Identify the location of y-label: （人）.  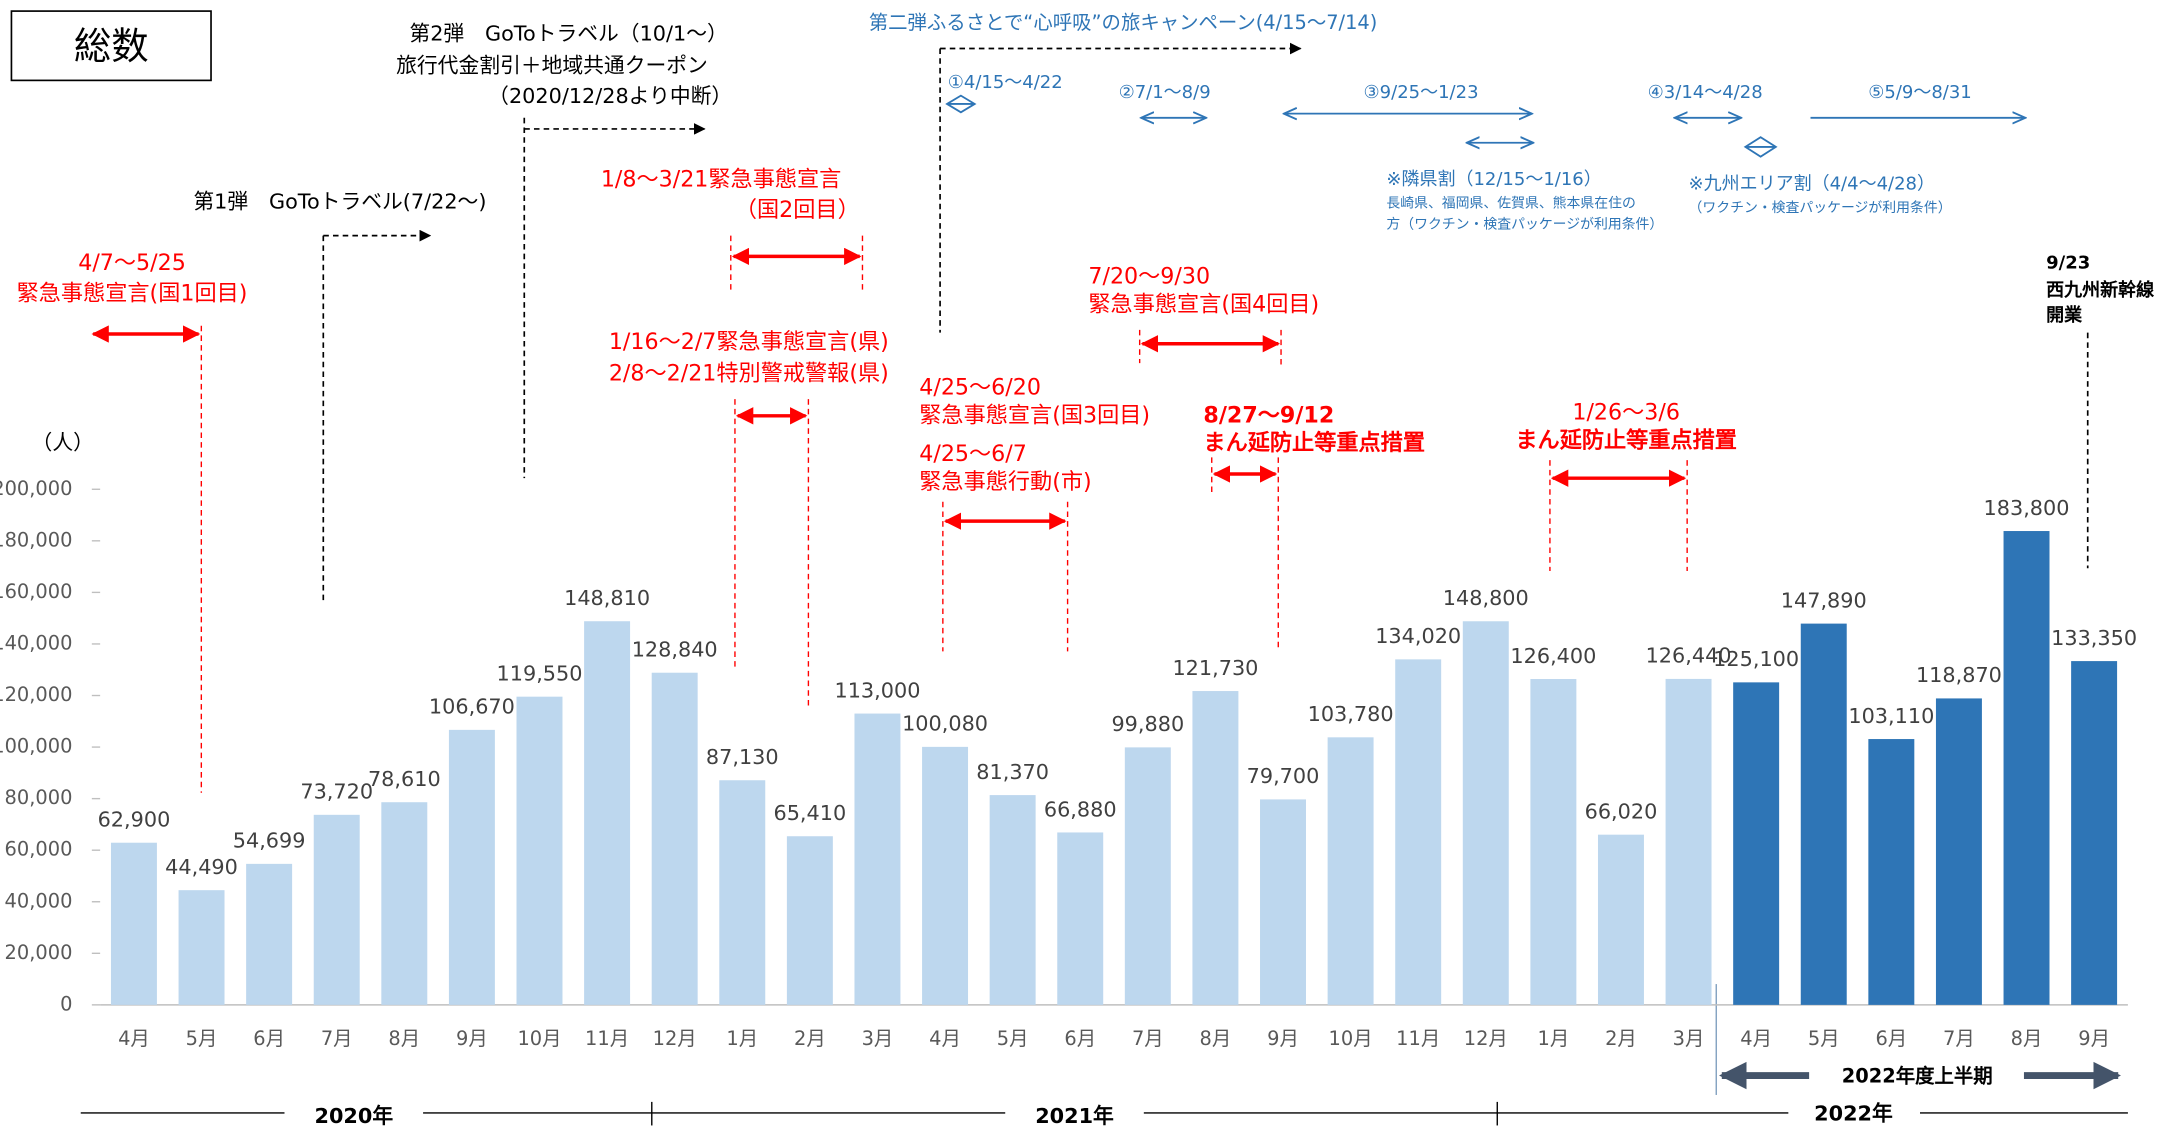
(63, 443).